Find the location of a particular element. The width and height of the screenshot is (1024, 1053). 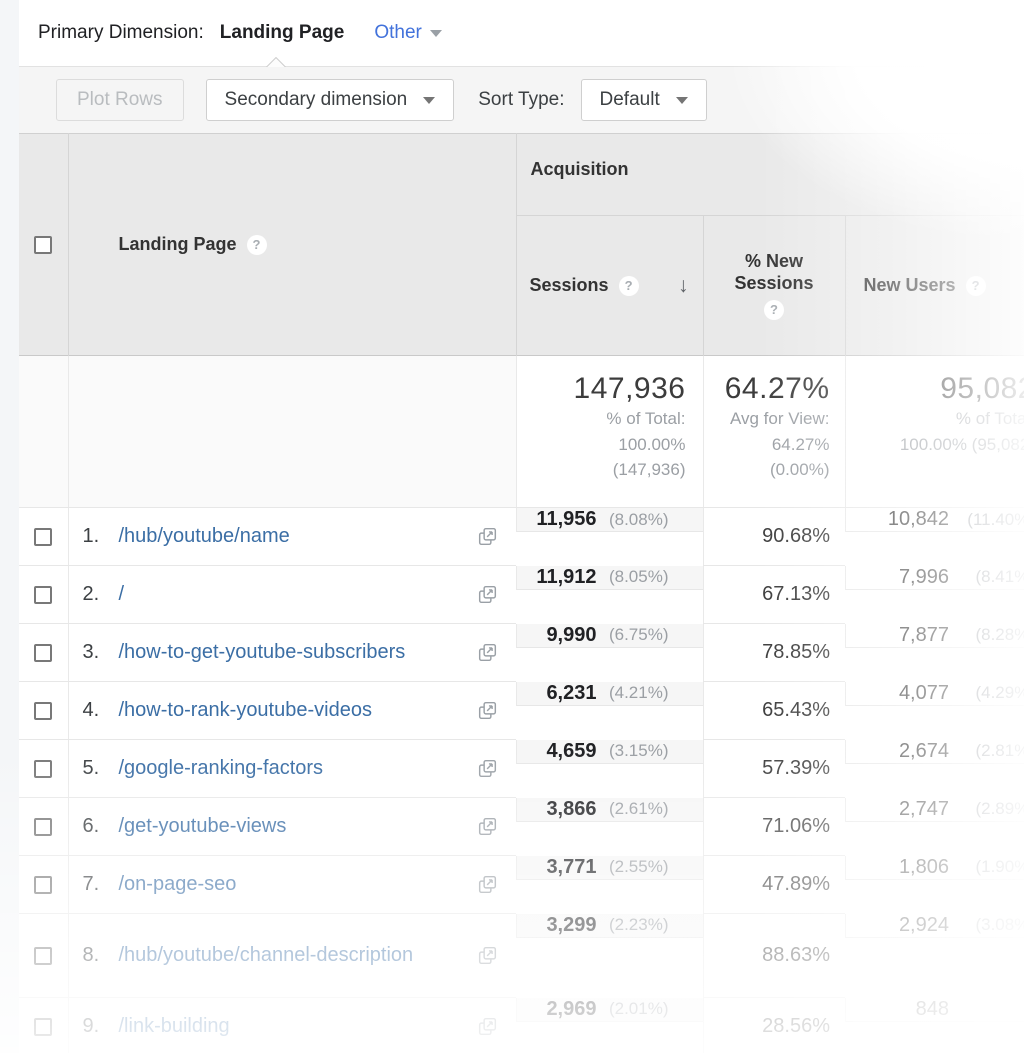

column-header-pct-new-sessions: % New Sessions ? is located at coordinates (773, 285).